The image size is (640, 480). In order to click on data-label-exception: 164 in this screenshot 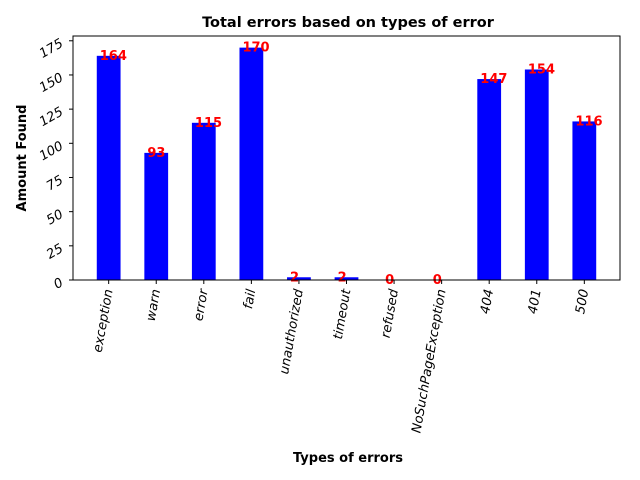, I will do `click(113, 56)`.